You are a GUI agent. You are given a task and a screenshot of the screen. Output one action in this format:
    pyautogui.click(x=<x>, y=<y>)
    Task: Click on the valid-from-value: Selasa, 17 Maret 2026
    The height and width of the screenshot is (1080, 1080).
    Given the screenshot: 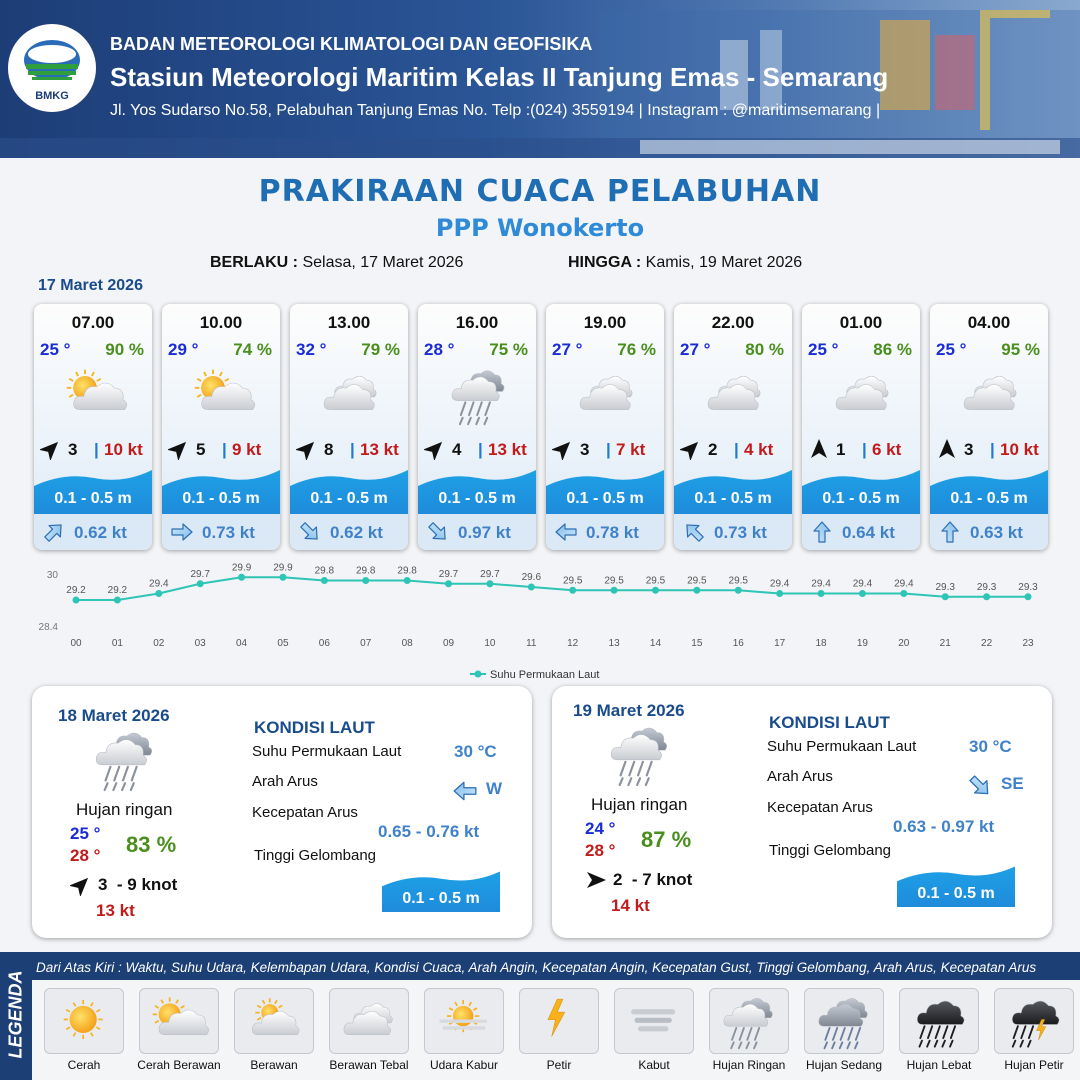 What is the action you would take?
    pyautogui.click(x=383, y=262)
    